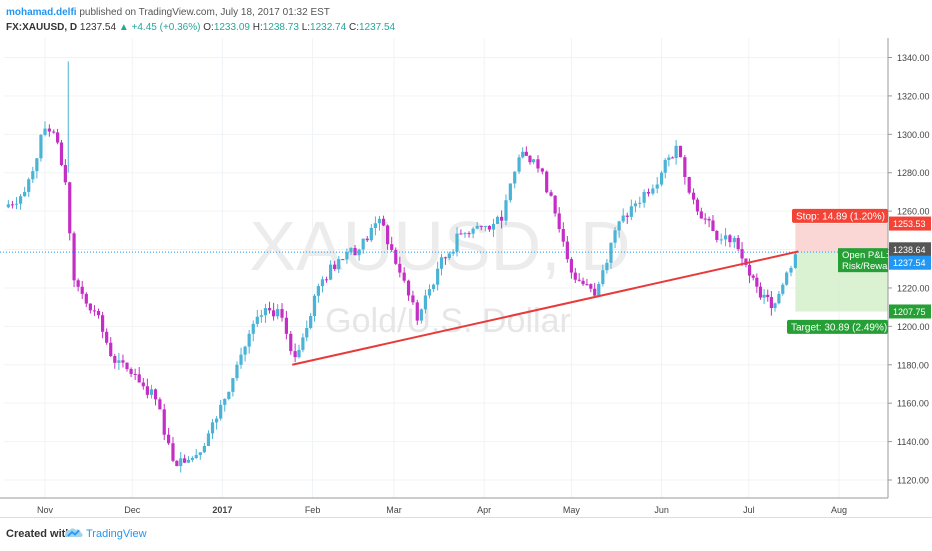  What do you see at coordinates (910, 262) in the screenshot?
I see `last-price-label-bg` at bounding box center [910, 262].